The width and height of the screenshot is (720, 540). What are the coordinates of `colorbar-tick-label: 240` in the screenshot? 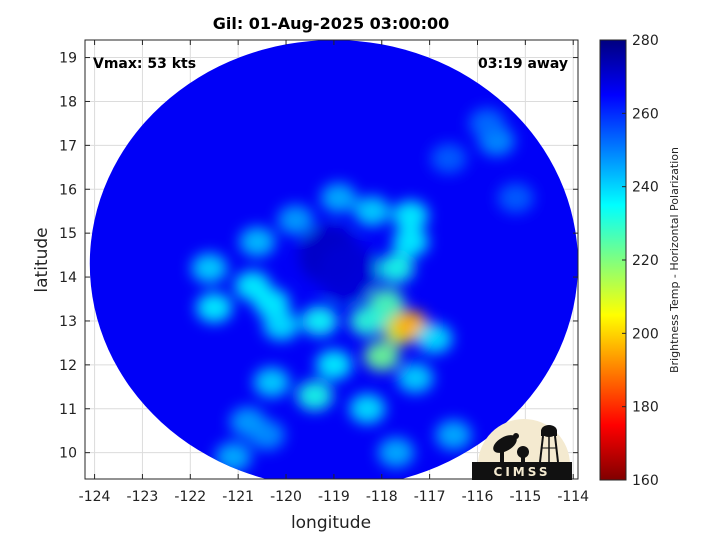 It's located at (645, 188).